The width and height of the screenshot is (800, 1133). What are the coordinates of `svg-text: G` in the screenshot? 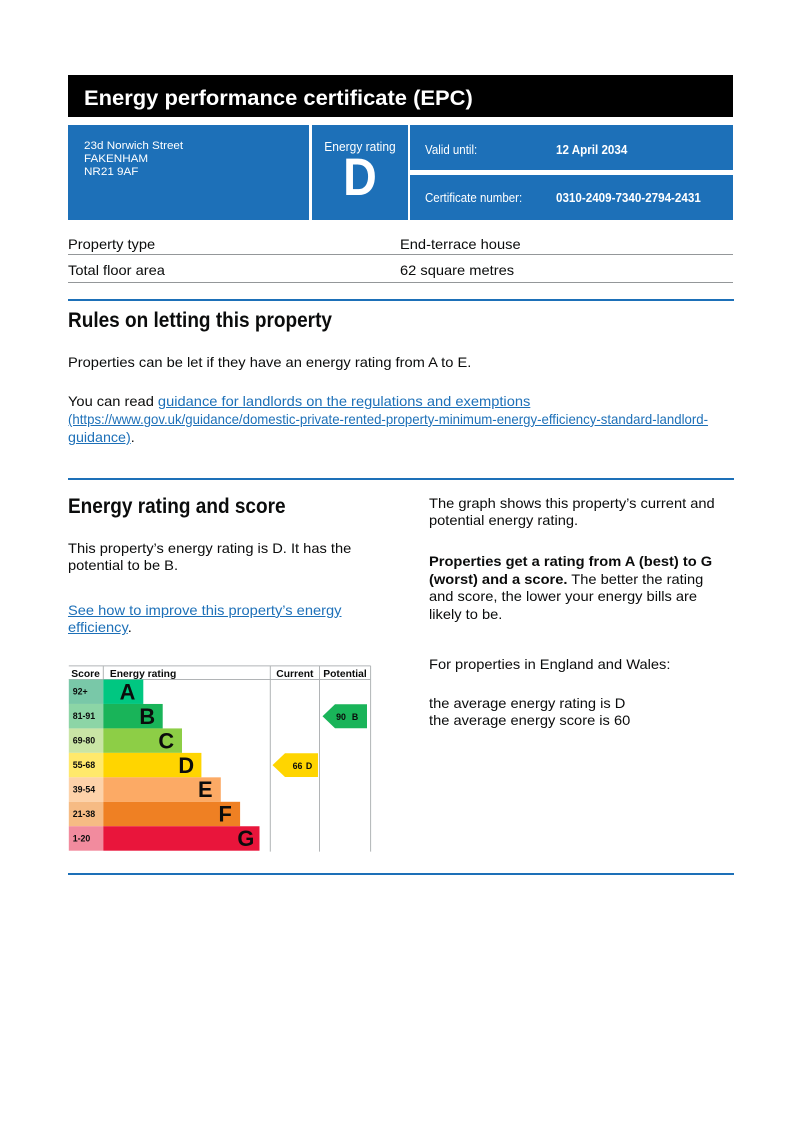 It's located at (245, 838).